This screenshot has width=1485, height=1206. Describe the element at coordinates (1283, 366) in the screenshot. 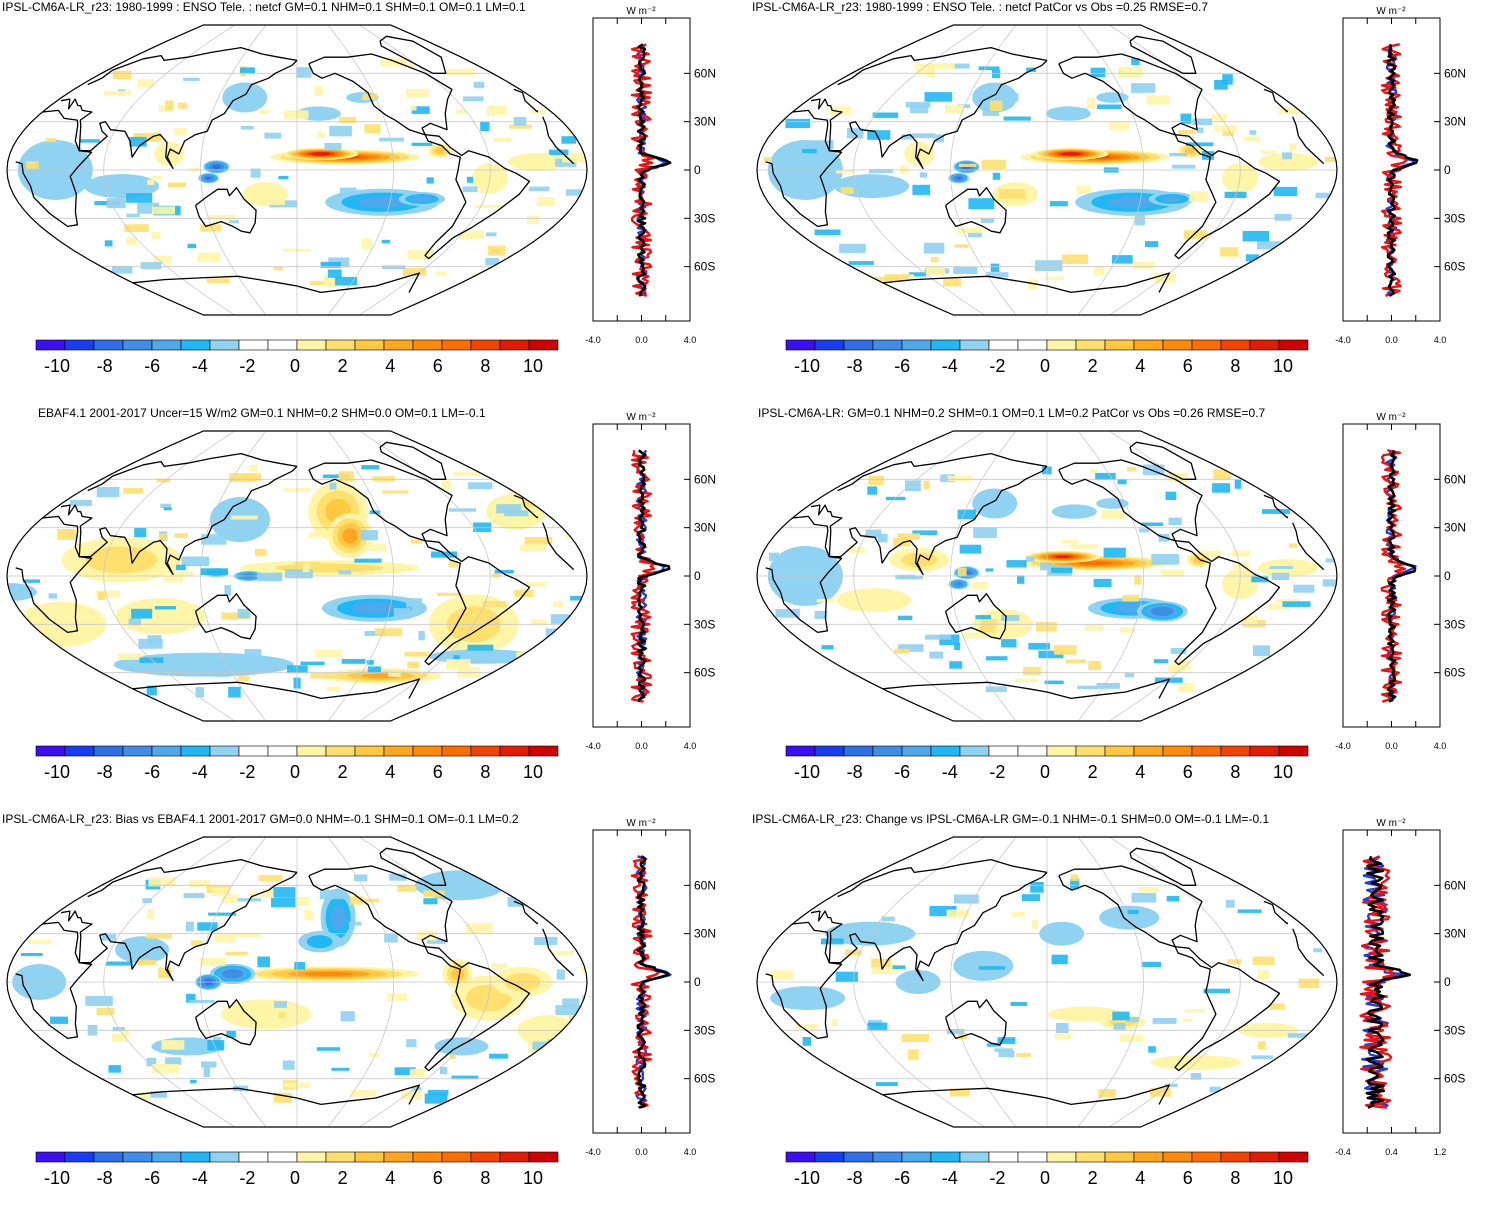

I see `colorbar-tick-label: 10` at that location.